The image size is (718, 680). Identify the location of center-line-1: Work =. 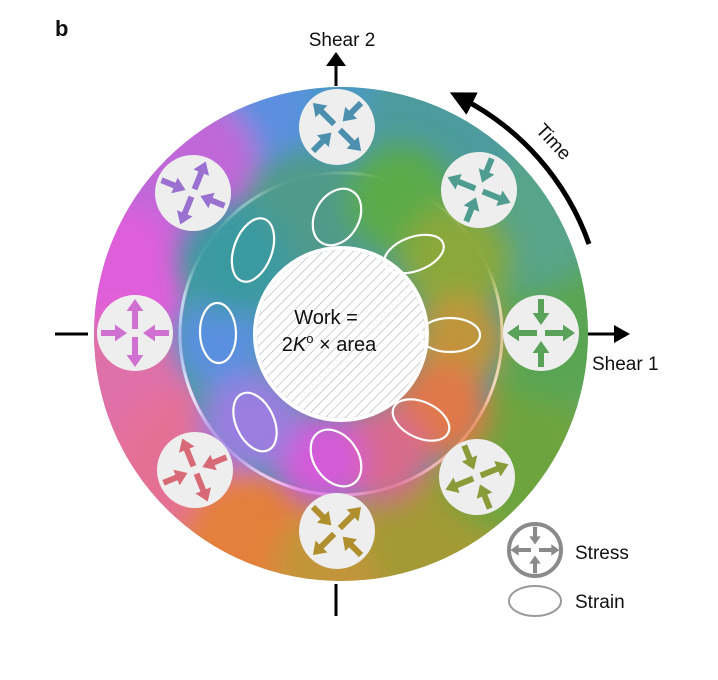
(326, 318).